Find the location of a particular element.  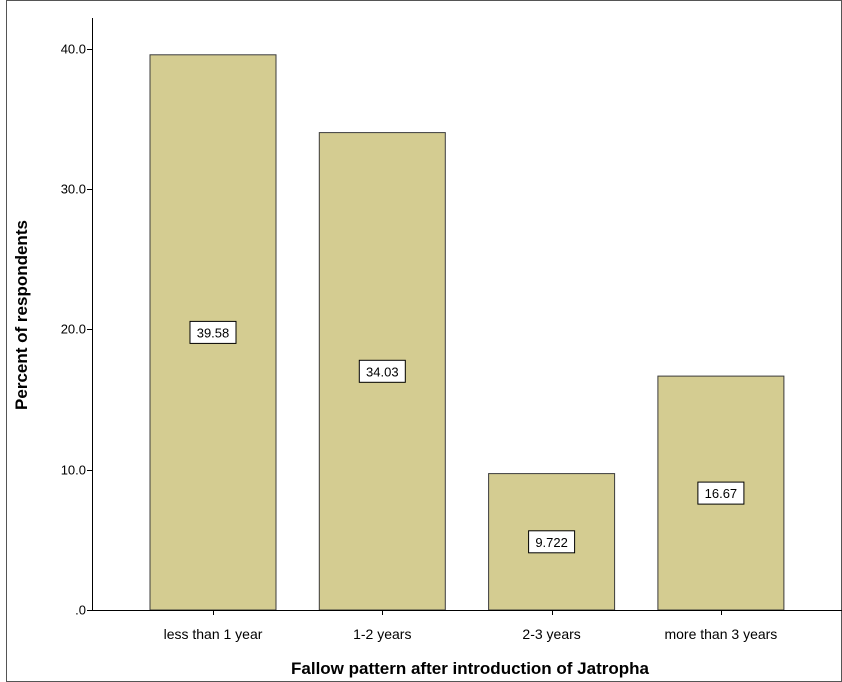

x-tick-label: 2-3 years is located at coordinates (551, 634).